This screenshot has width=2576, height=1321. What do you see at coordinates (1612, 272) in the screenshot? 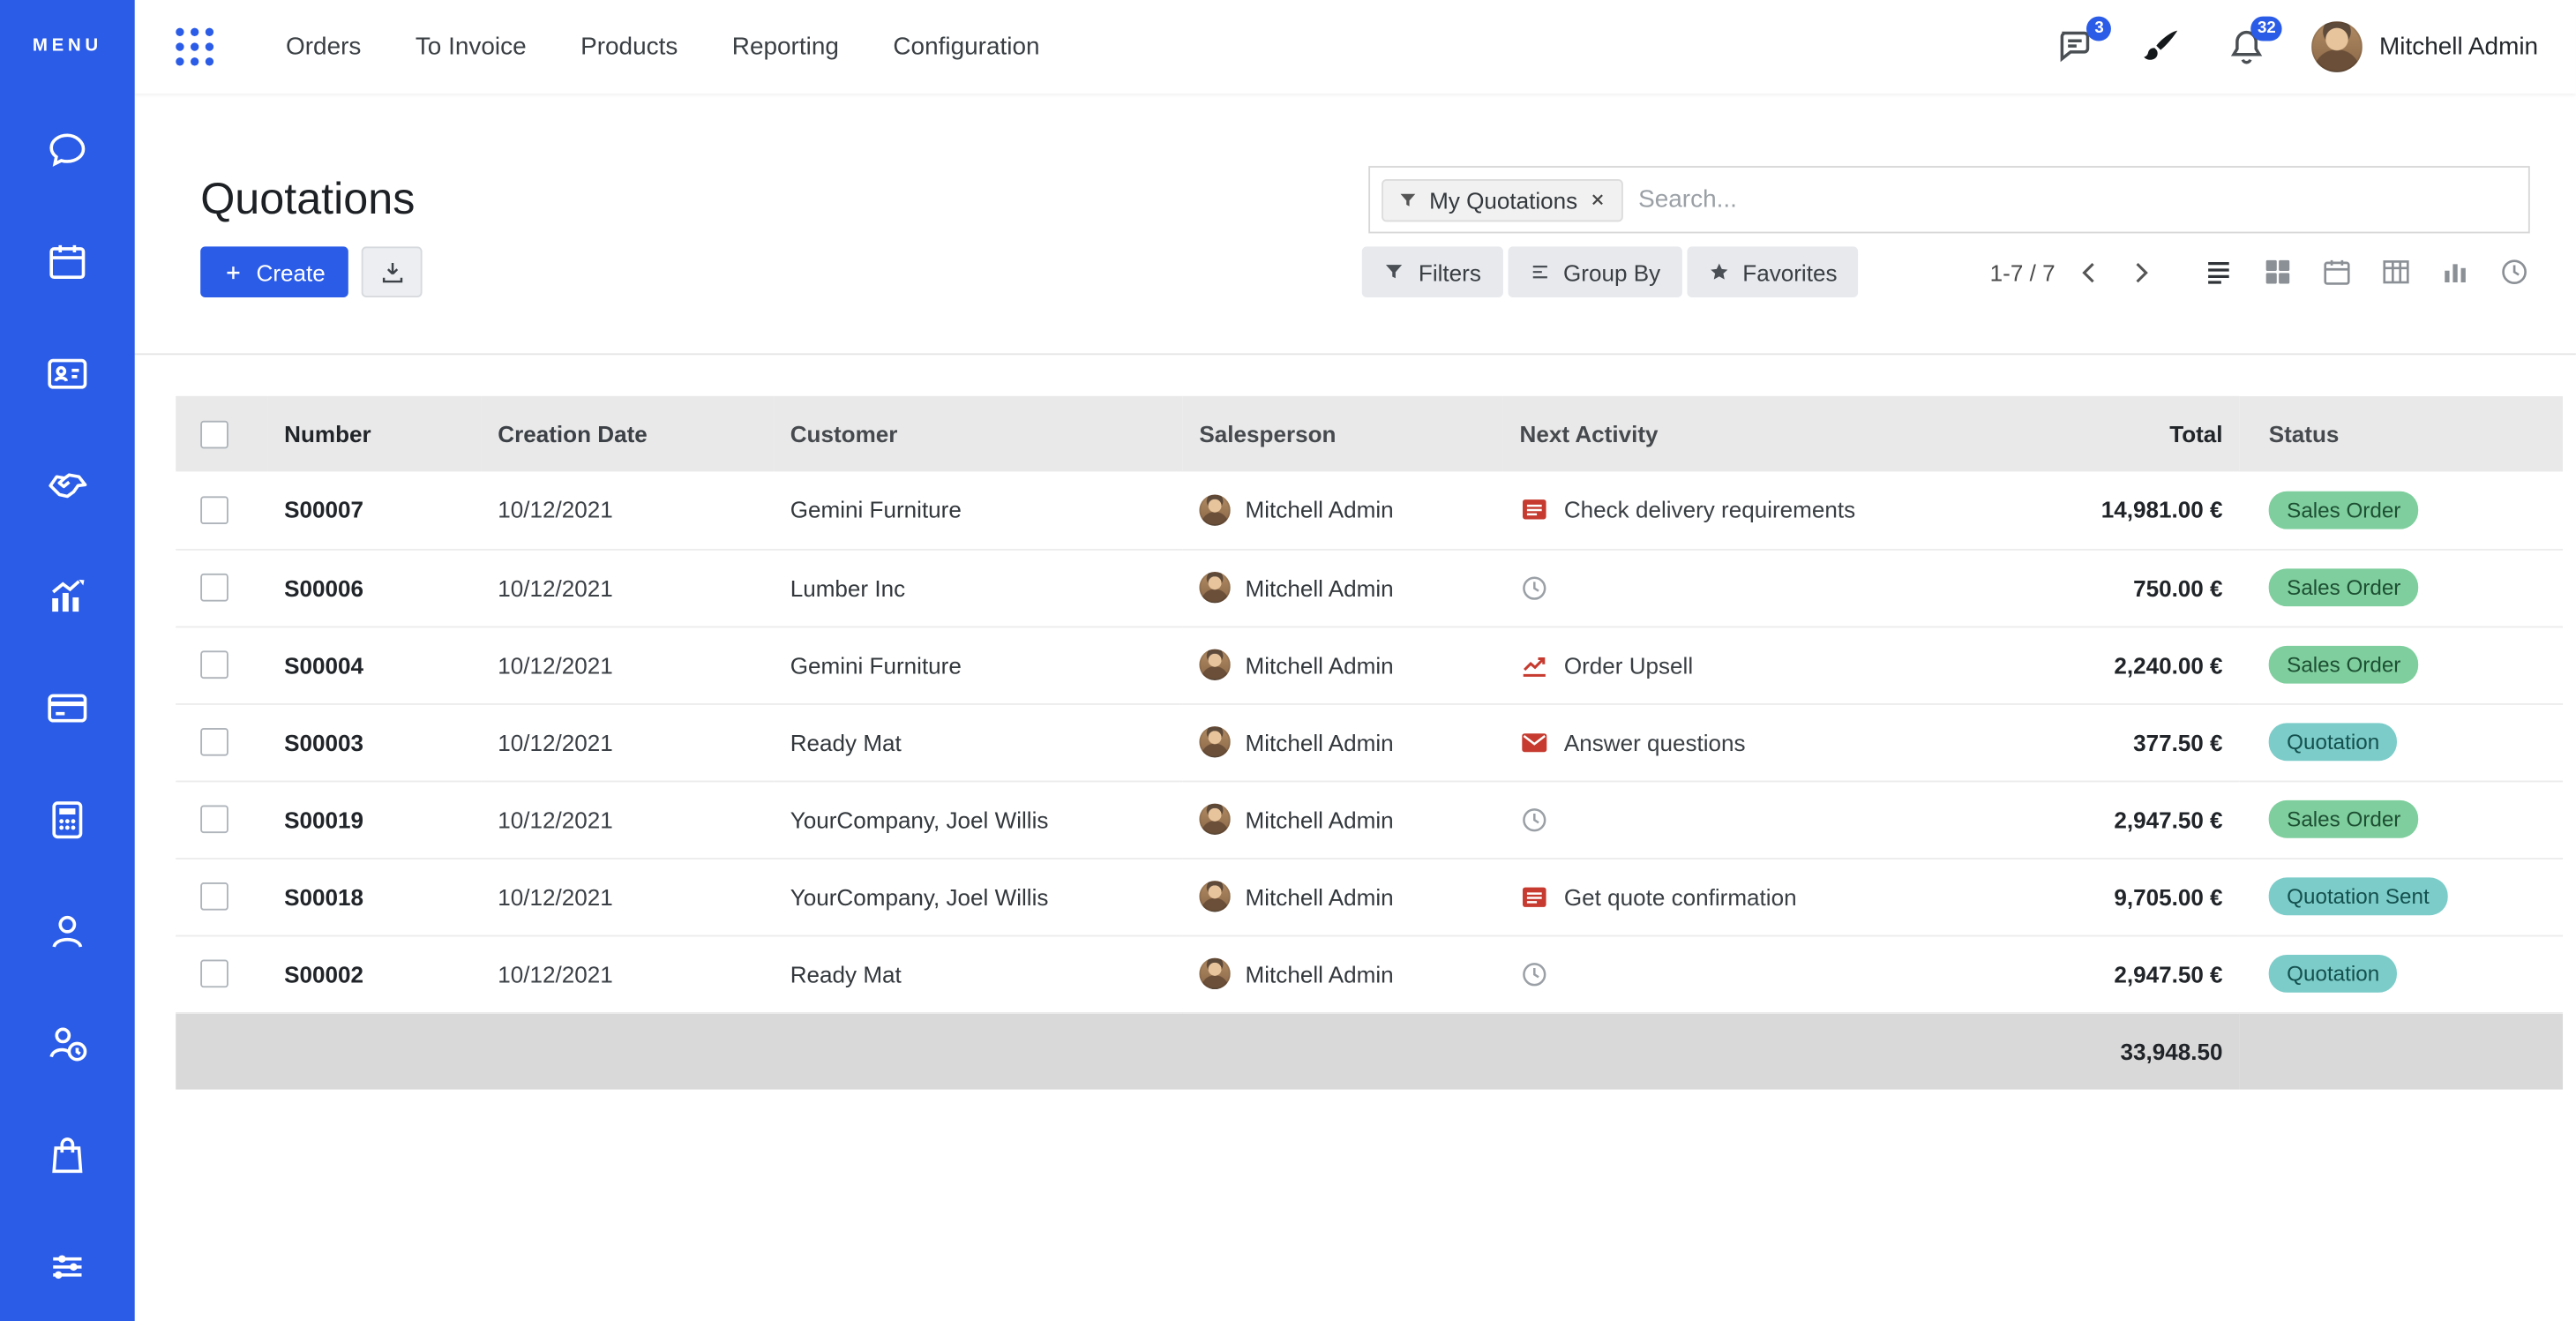
I see `group-by-label: Group By` at bounding box center [1612, 272].